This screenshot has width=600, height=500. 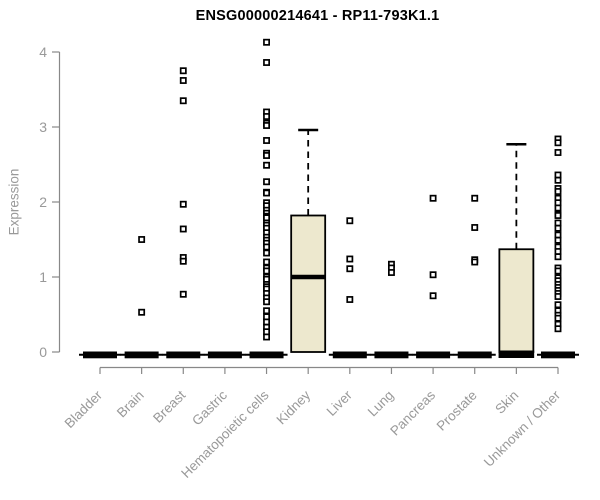 I want to click on chart-title: ENSG00000214641 - RP11-793K1.1, so click(x=317, y=16).